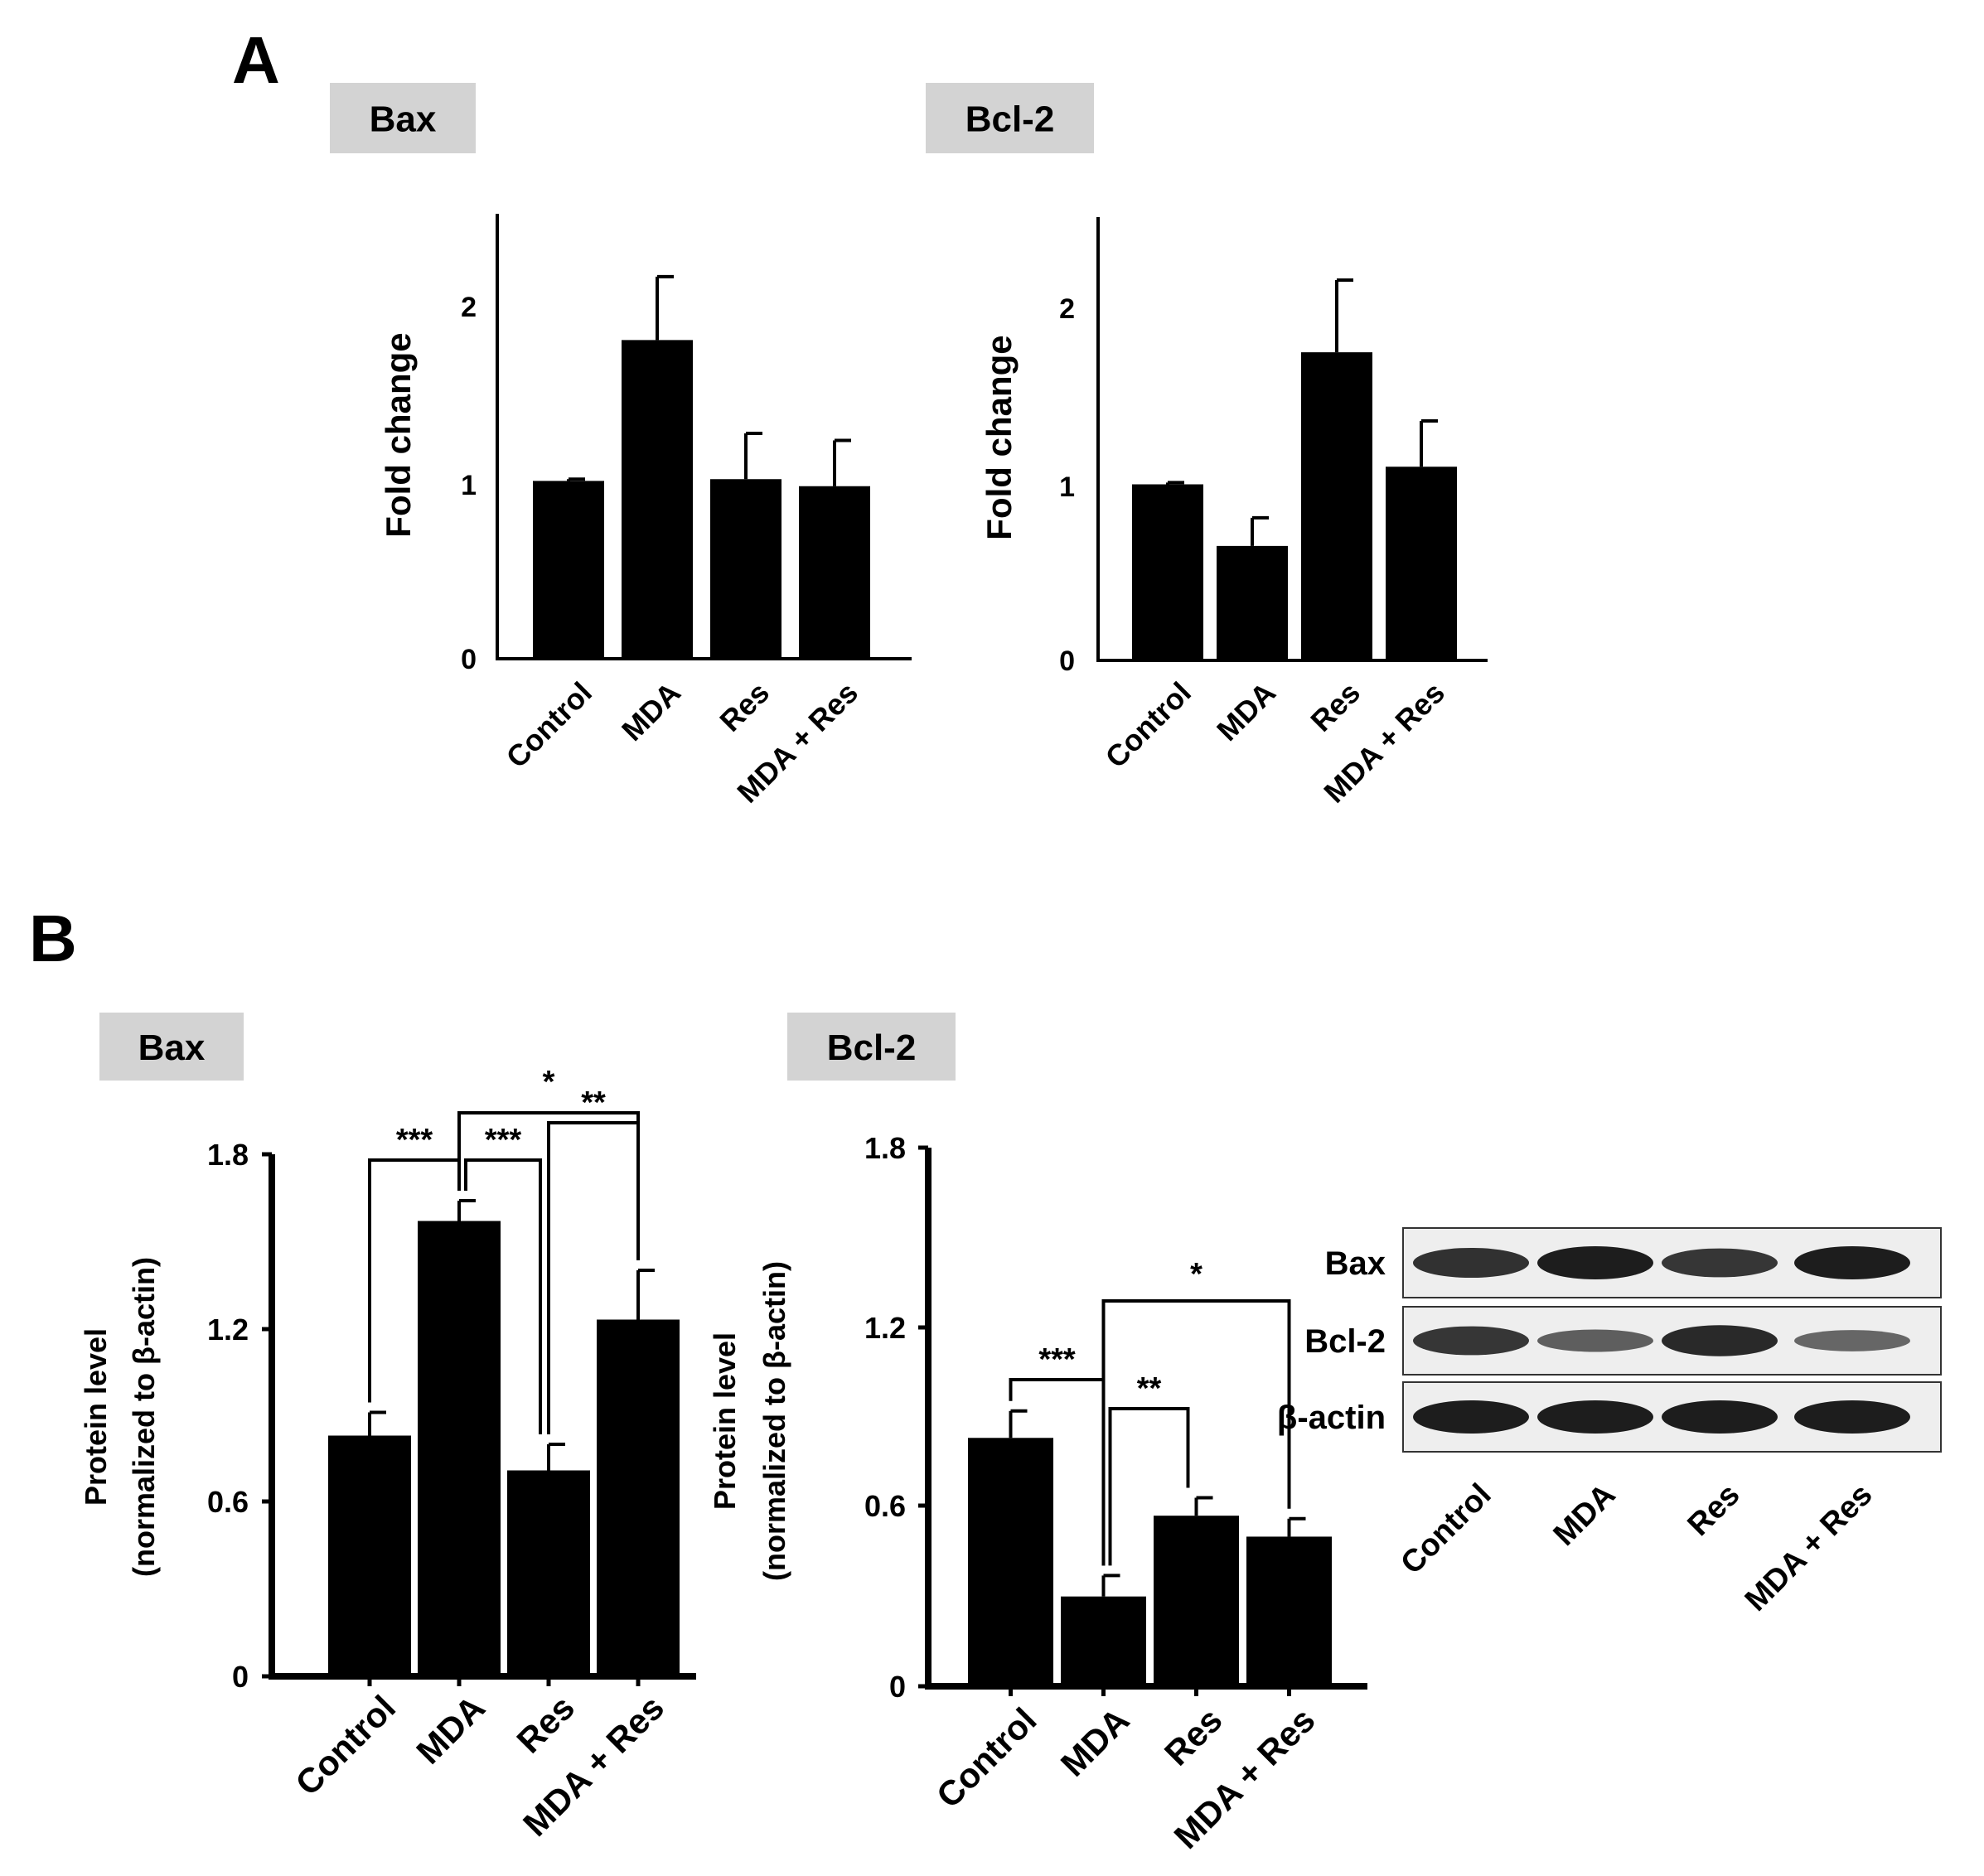 Image resolution: width=1984 pixels, height=1876 pixels. I want to click on blot-row-bax: Bax, so click(1633, 1262).